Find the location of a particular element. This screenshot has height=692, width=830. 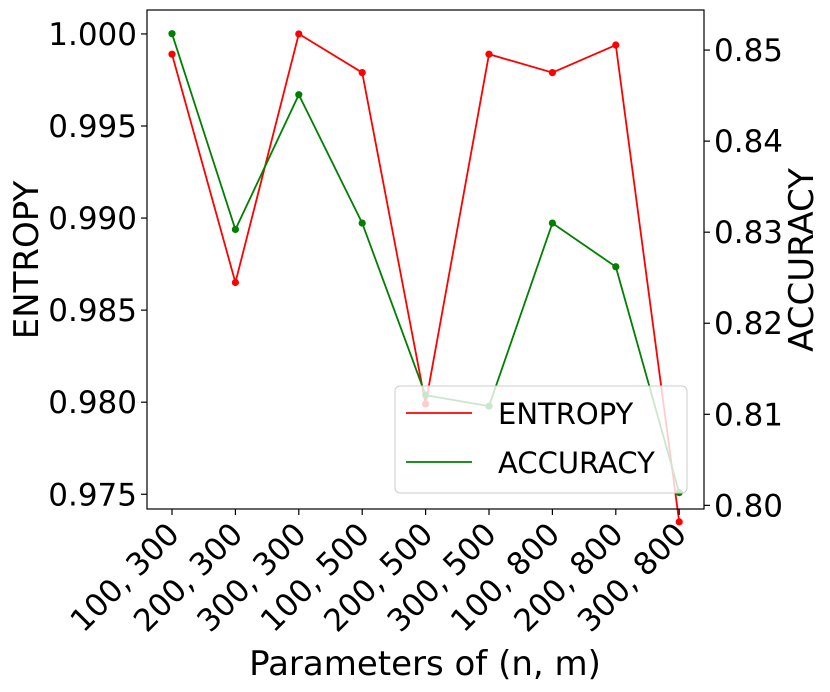

y-right-tick-label: 0.80 is located at coordinates (748, 506).